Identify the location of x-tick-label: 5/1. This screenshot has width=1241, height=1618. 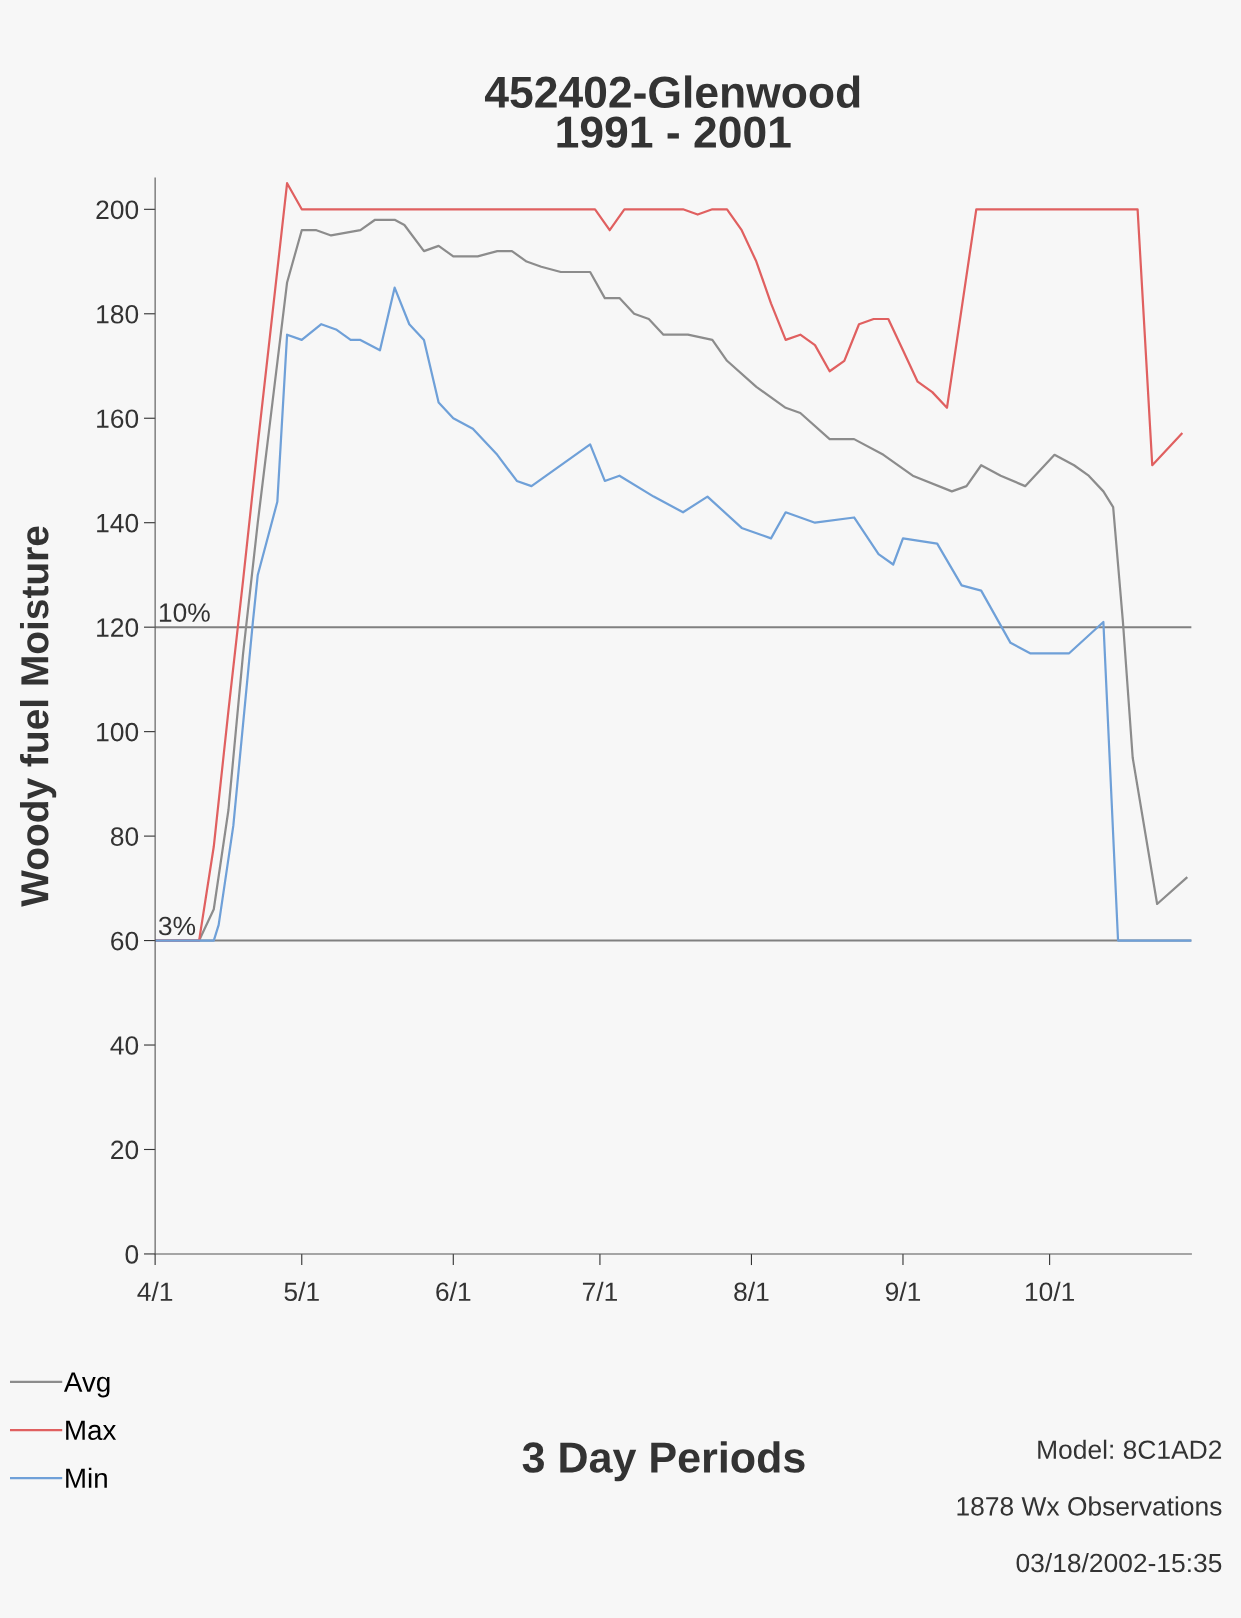
(301, 1291).